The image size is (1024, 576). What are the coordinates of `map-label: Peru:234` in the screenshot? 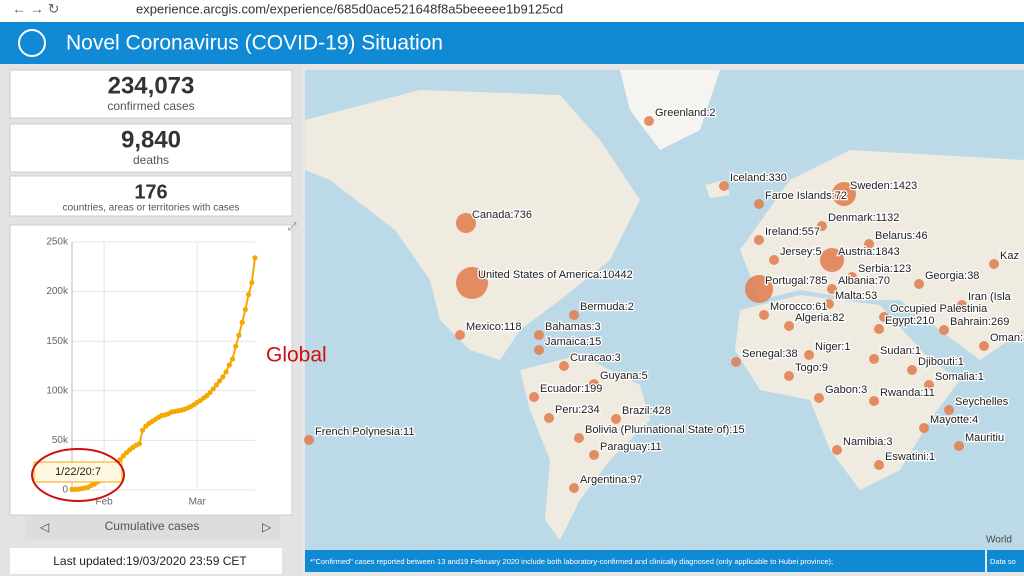 It's located at (577, 410).